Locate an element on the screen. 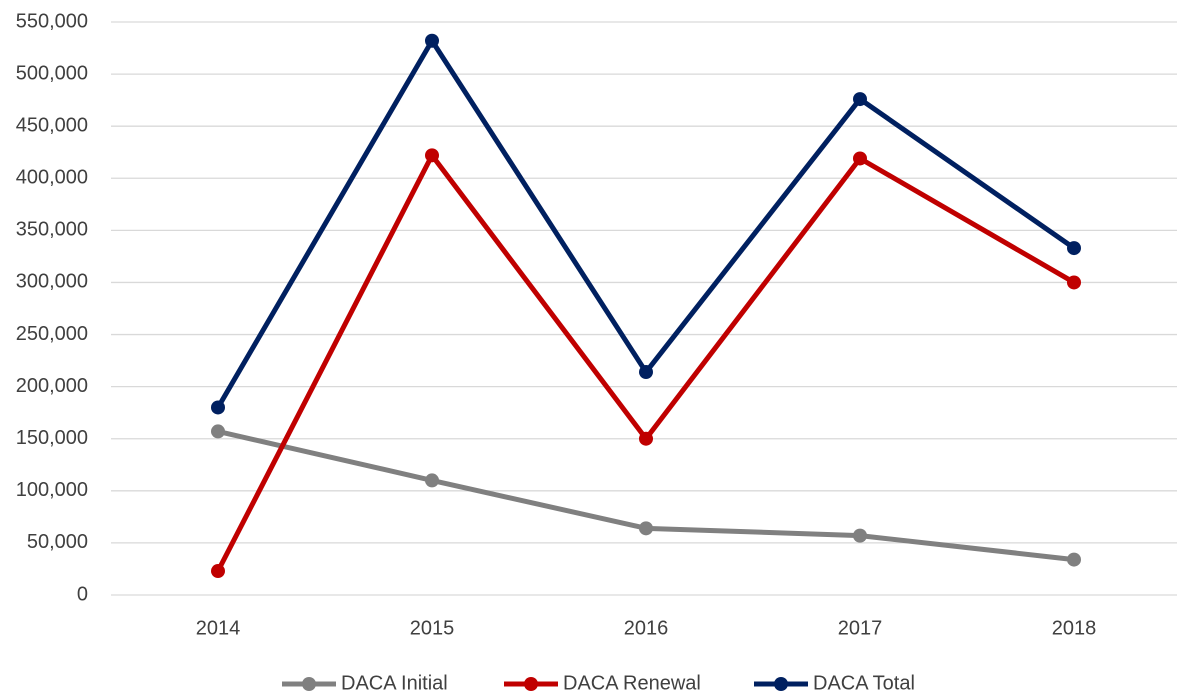 The image size is (1177, 694). legend-label: DACA Initial is located at coordinates (394, 683).